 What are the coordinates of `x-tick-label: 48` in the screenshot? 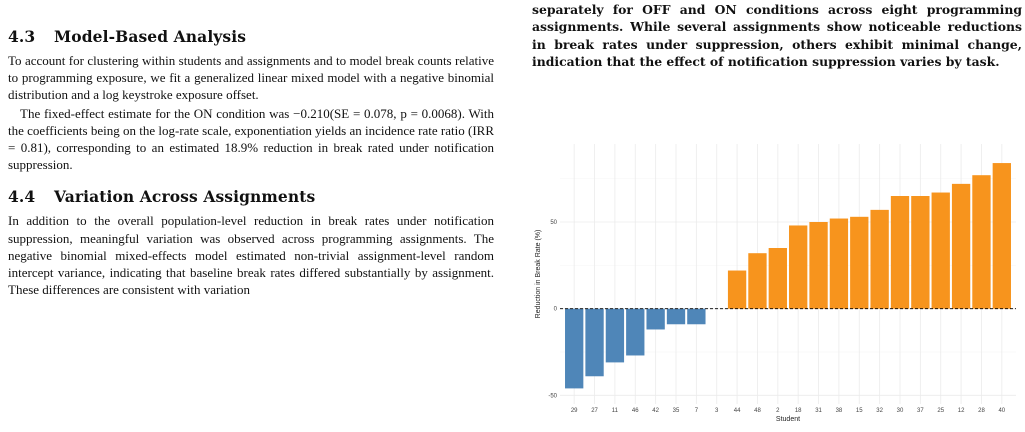 It's located at (757, 411).